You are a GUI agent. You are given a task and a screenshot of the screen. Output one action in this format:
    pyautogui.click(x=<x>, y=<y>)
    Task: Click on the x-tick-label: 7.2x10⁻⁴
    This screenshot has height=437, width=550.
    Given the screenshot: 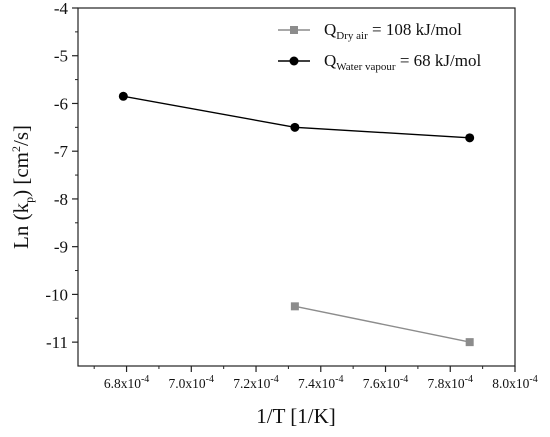 What is the action you would take?
    pyautogui.click(x=255, y=382)
    